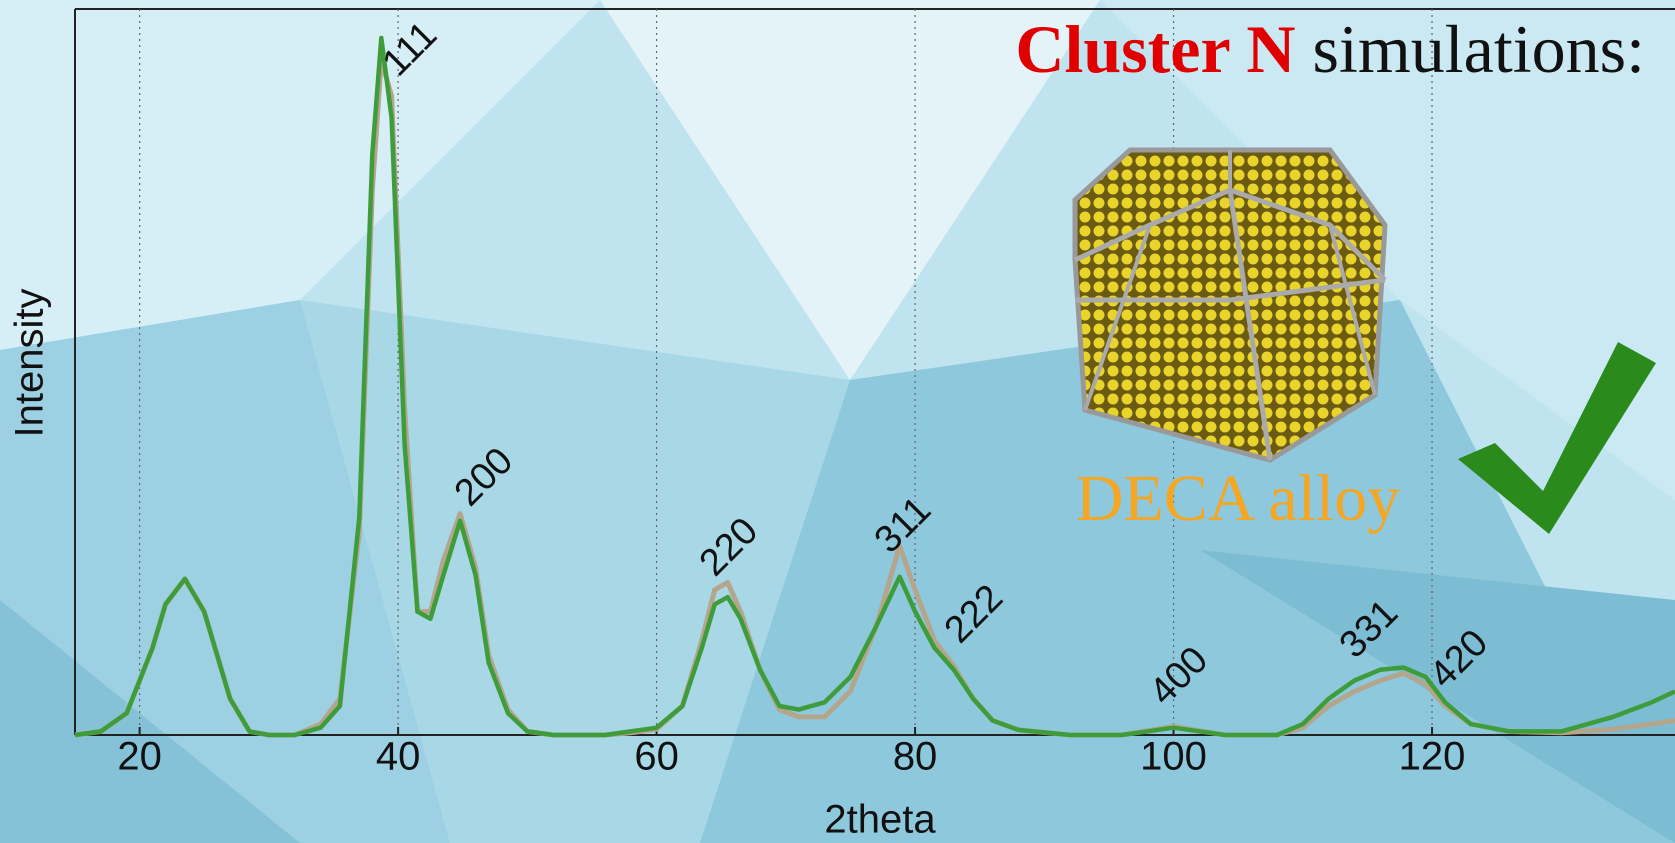  Describe the element at coordinates (1155, 49) in the screenshot. I see `title-highlight: Cluster N` at that location.